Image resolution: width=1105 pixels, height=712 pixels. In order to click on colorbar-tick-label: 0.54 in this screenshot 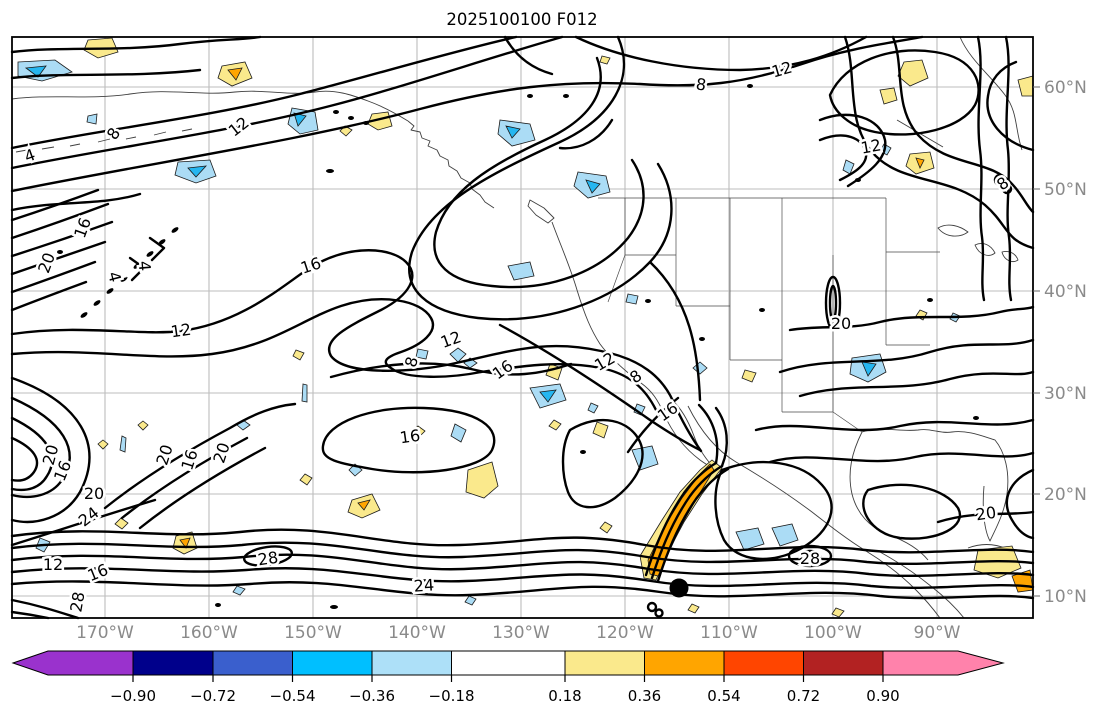, I will do `click(723, 696)`.